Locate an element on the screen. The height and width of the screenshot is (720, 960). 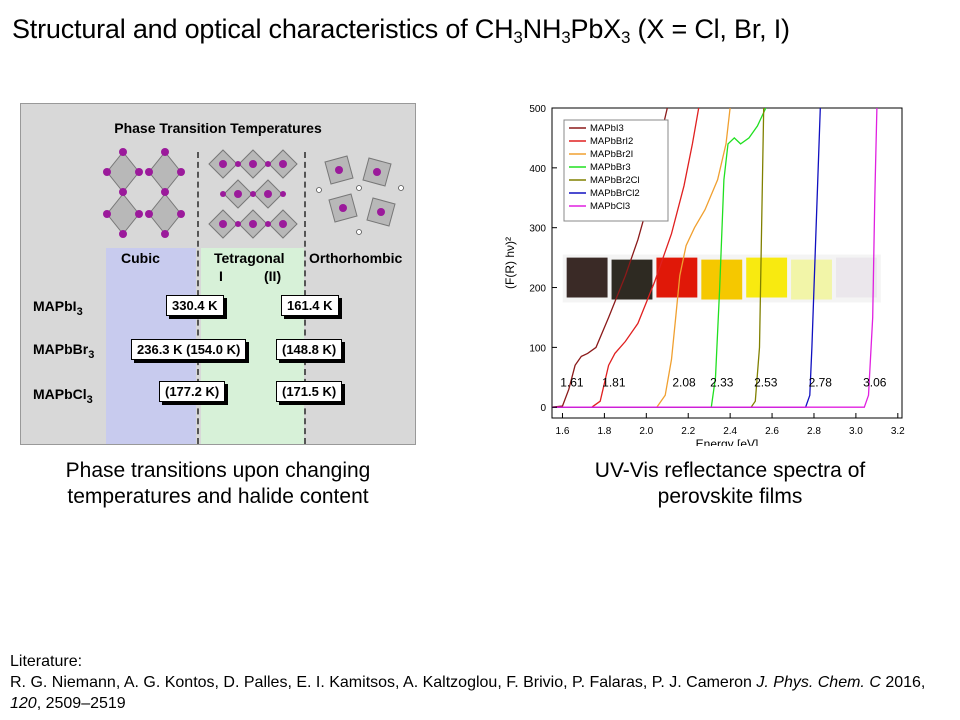
temp-box-mapbbr3-ortho: (148.8 K) is located at coordinates (309, 349).